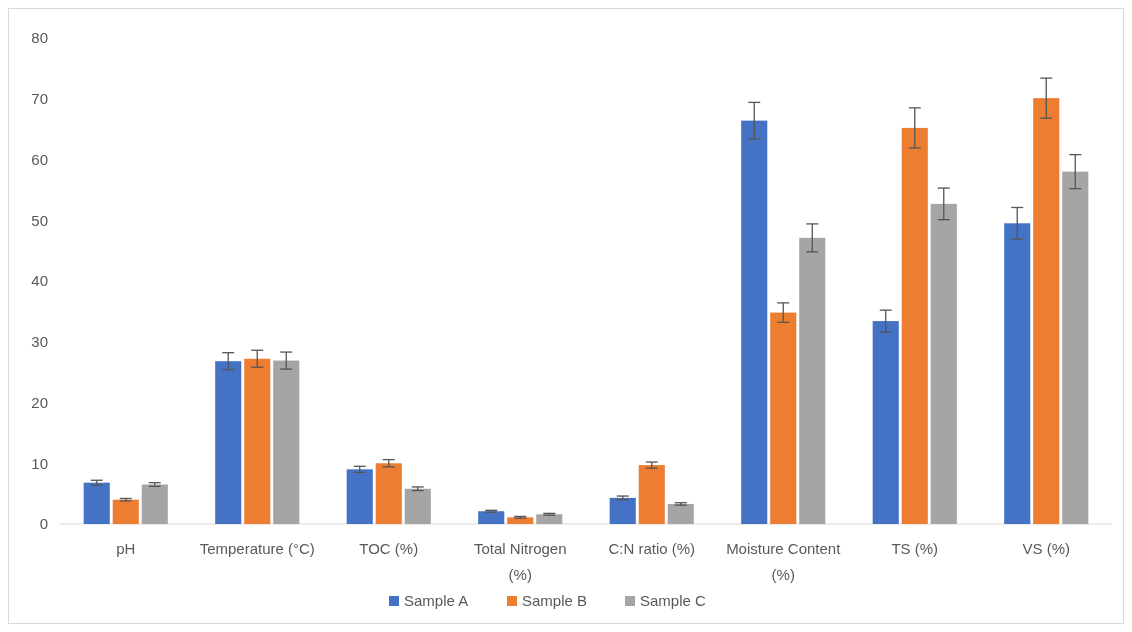  I want to click on x-tick-label: C:N ratio (%), so click(652, 548).